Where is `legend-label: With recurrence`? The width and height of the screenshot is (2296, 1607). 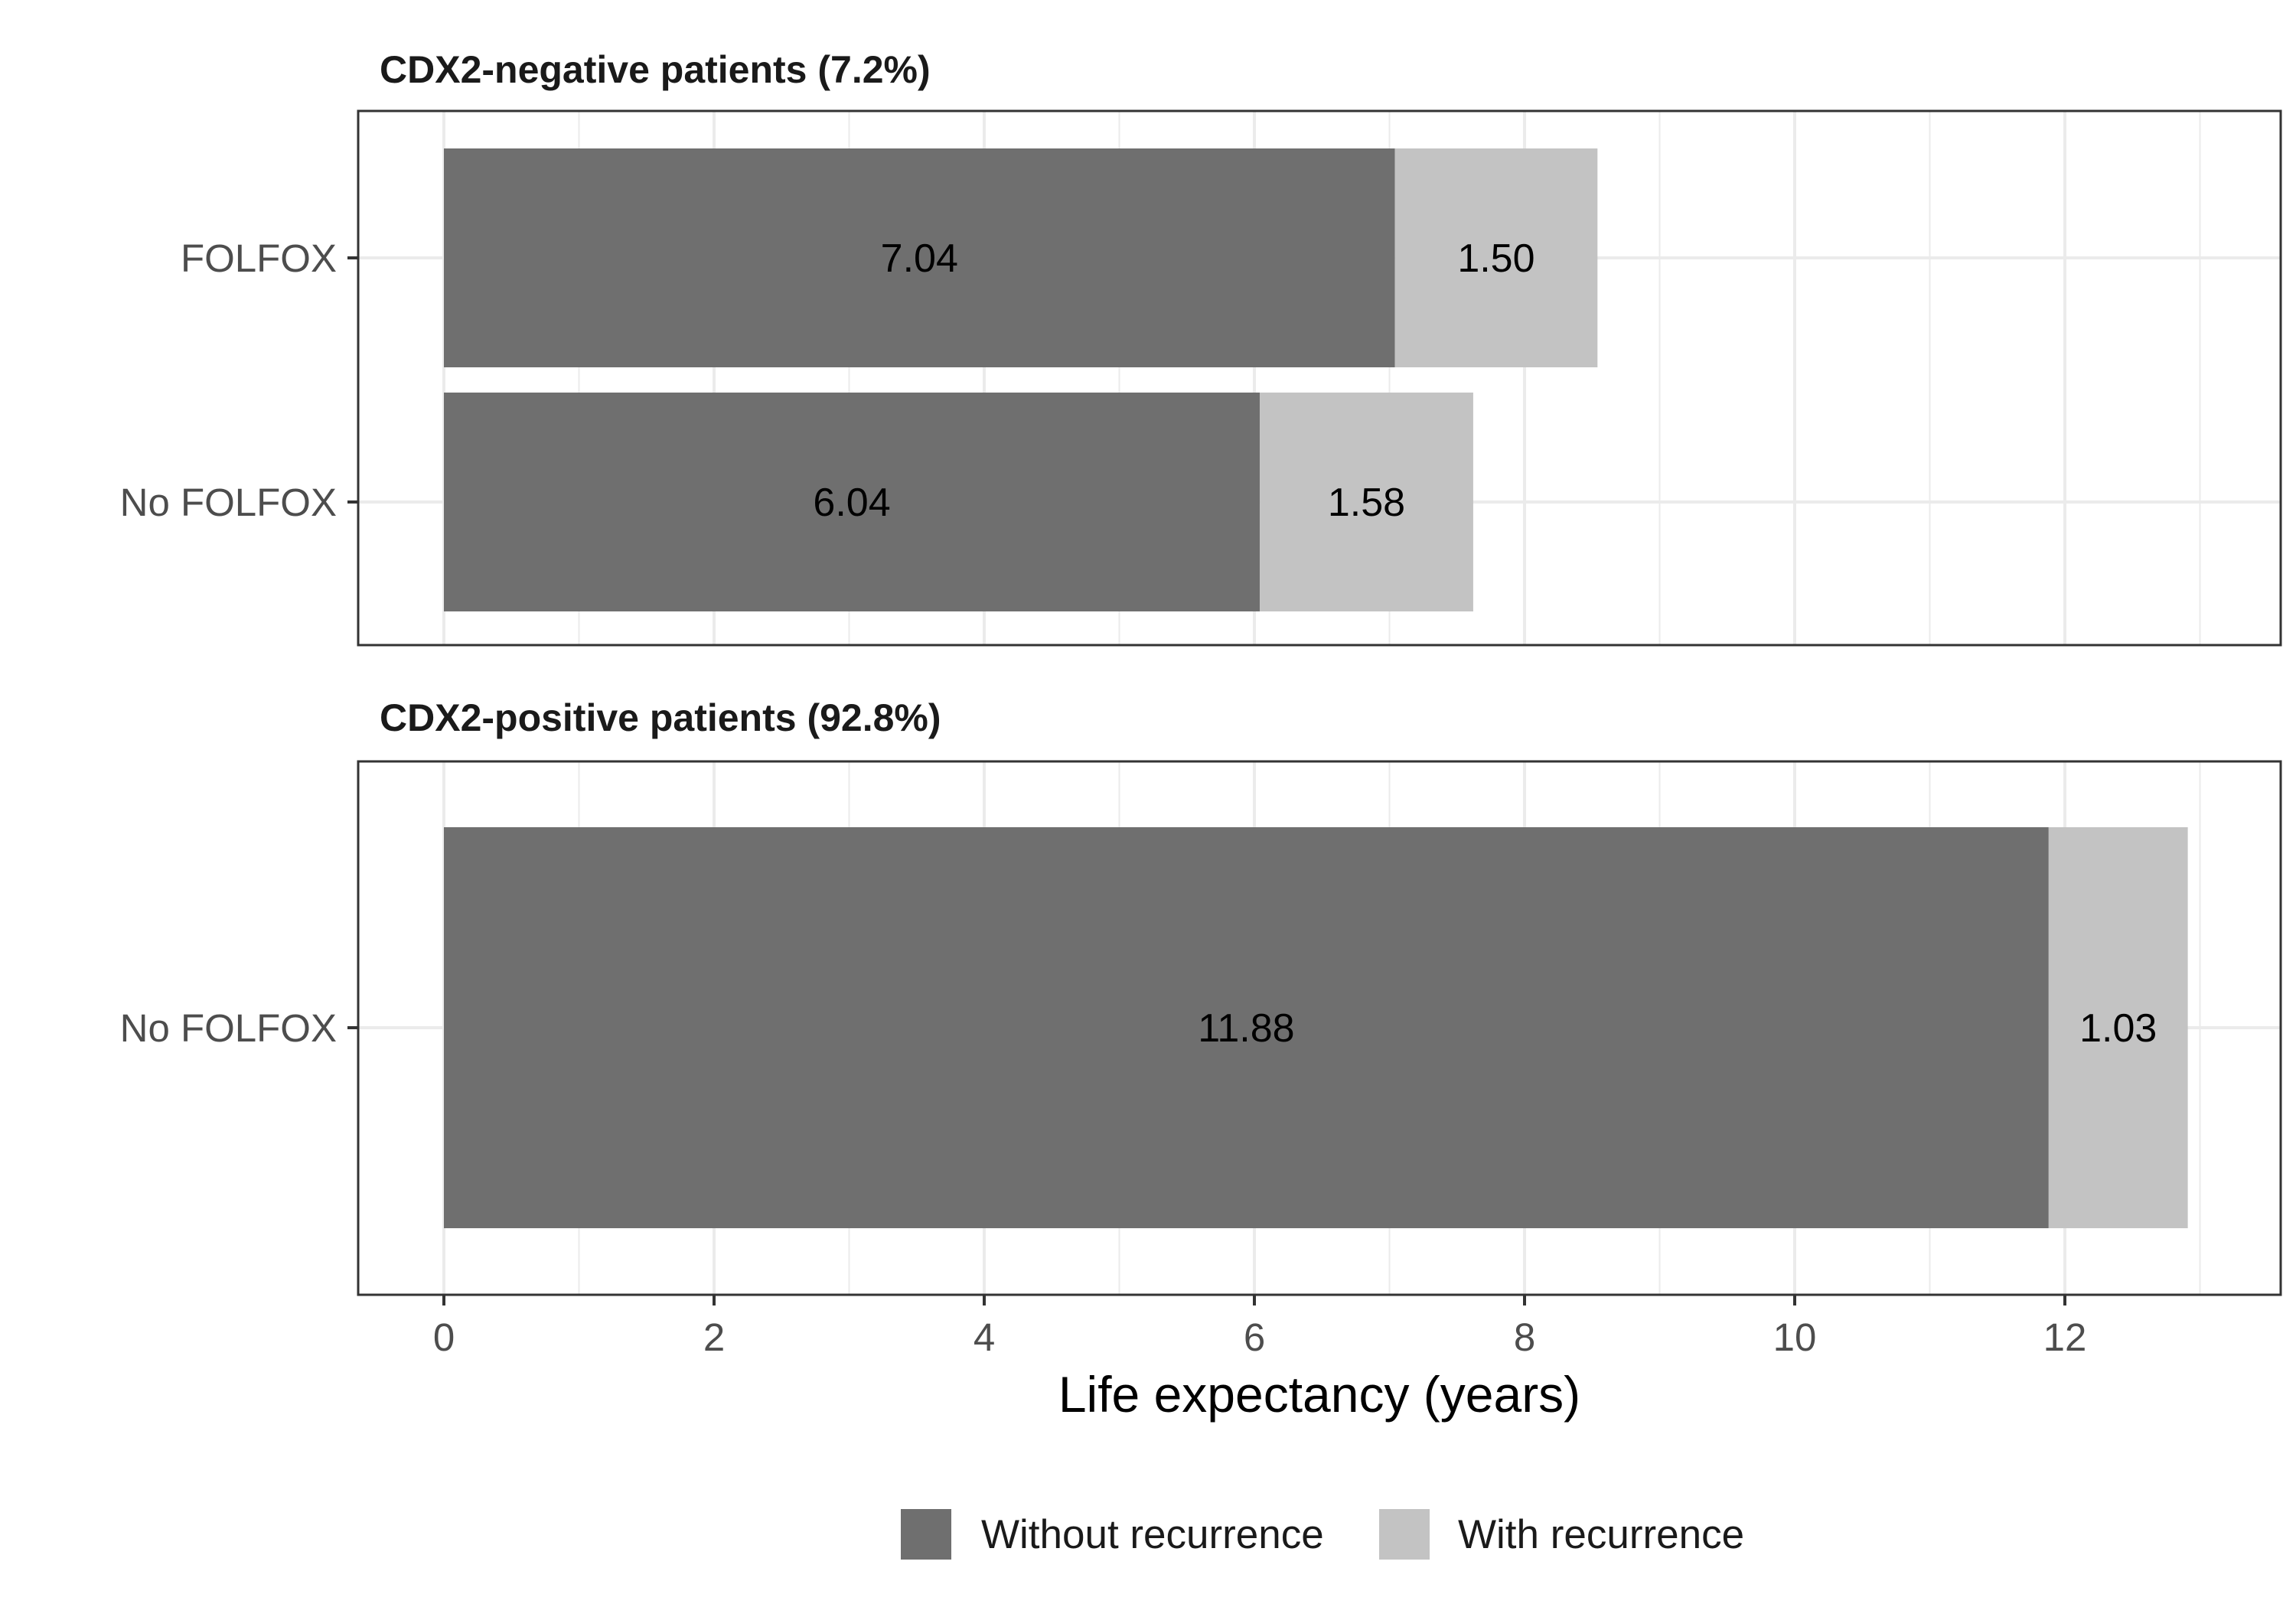
legend-label: With recurrence is located at coordinates (1601, 1535).